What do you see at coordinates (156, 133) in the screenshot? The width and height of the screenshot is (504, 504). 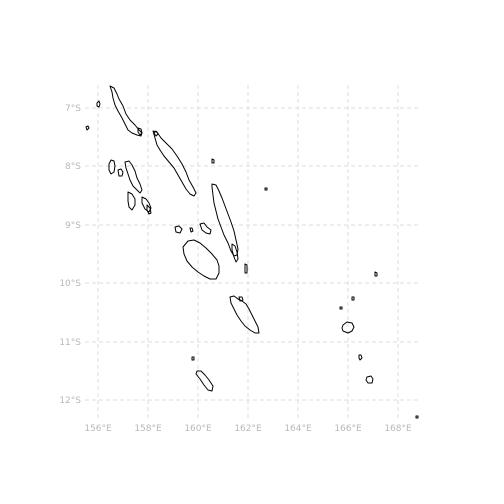 I see `island-isabel-tip` at bounding box center [156, 133].